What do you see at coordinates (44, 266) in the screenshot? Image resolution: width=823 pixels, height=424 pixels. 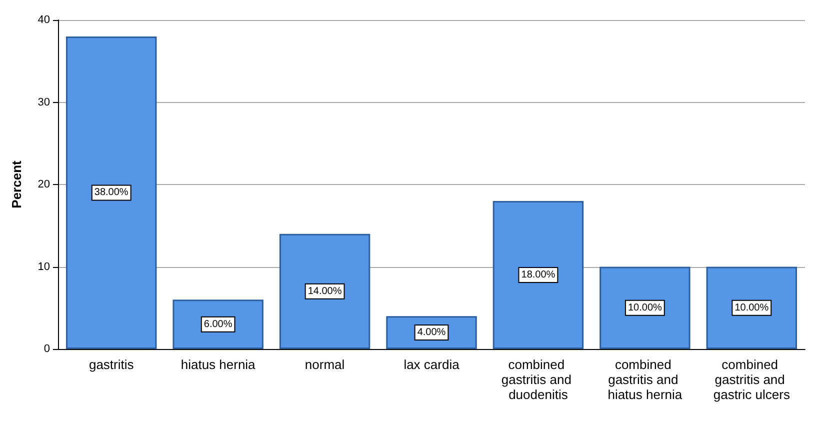 I see `y-tick-label: 10` at bounding box center [44, 266].